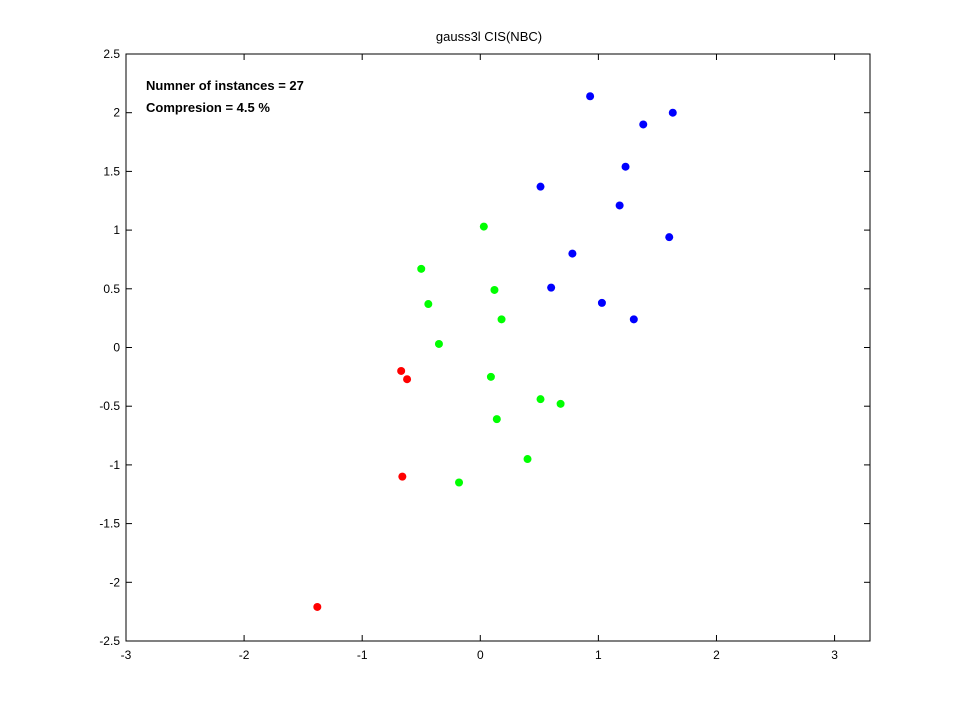 The width and height of the screenshot is (960, 720). Describe the element at coordinates (116, 113) in the screenshot. I see `y-tick-label: 2` at that location.